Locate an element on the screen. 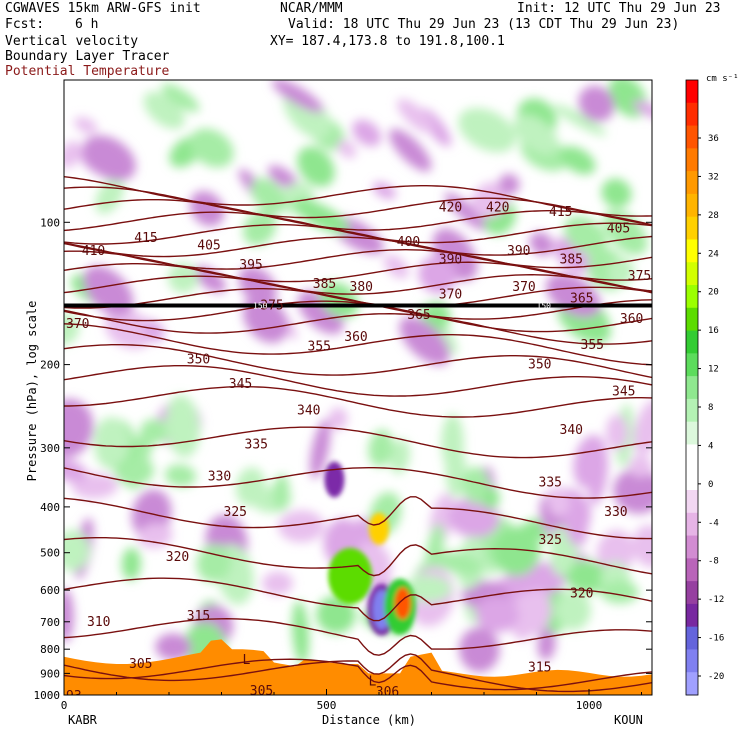  y-tick-label: 200 is located at coordinates (50, 365).